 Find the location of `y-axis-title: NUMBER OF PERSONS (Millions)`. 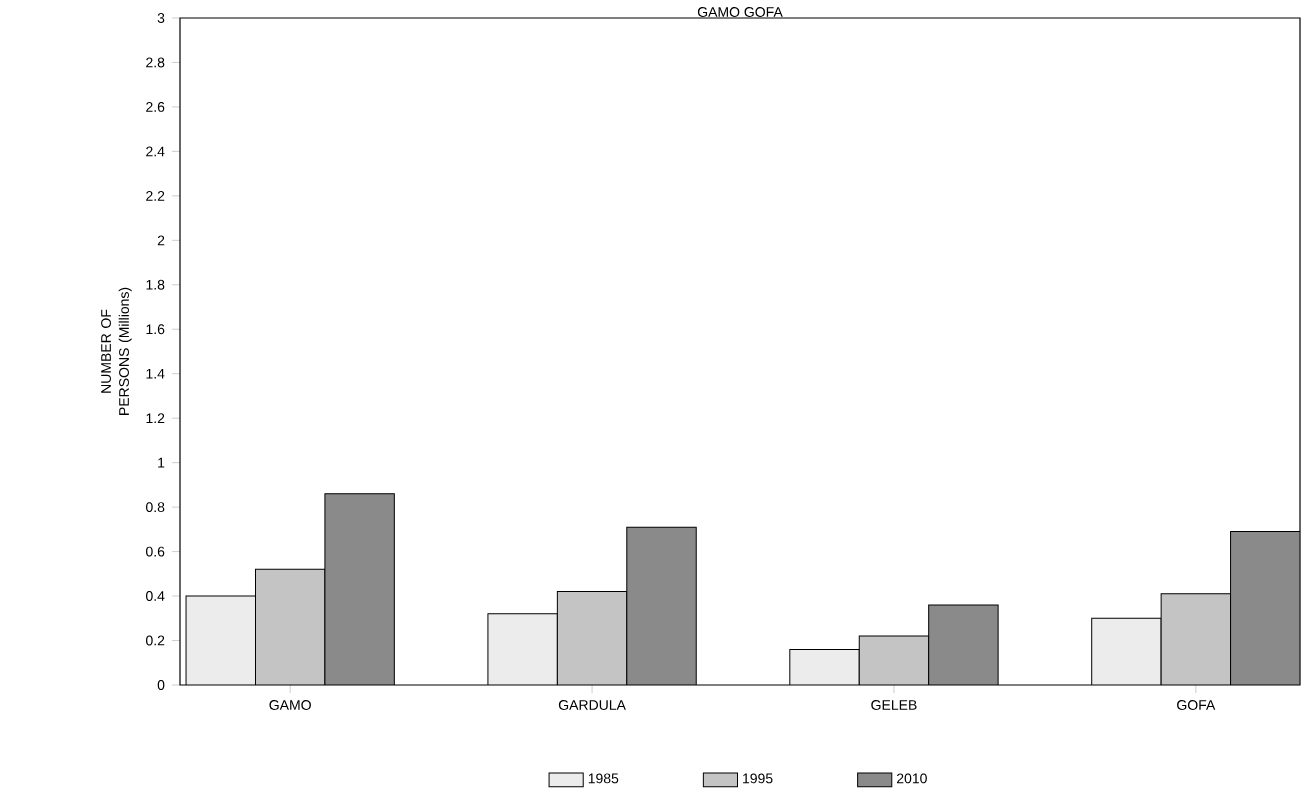

y-axis-title: NUMBER OF PERSONS (Millions) is located at coordinates (116, 351).